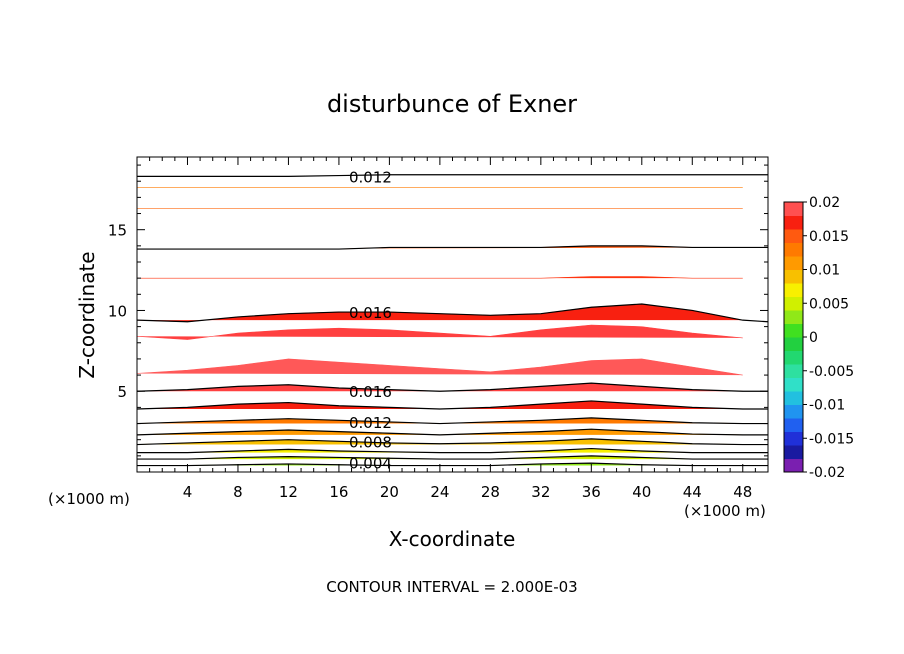  I want to click on x-unit-left: (×1000 m), so click(89, 499).